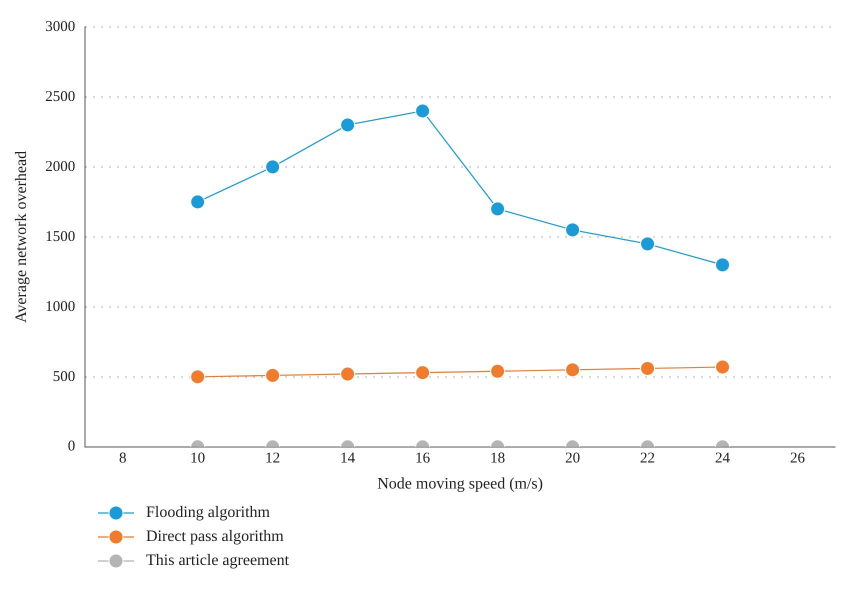 This screenshot has height=600, width=851. I want to click on x-tick-label: 22, so click(648, 458).